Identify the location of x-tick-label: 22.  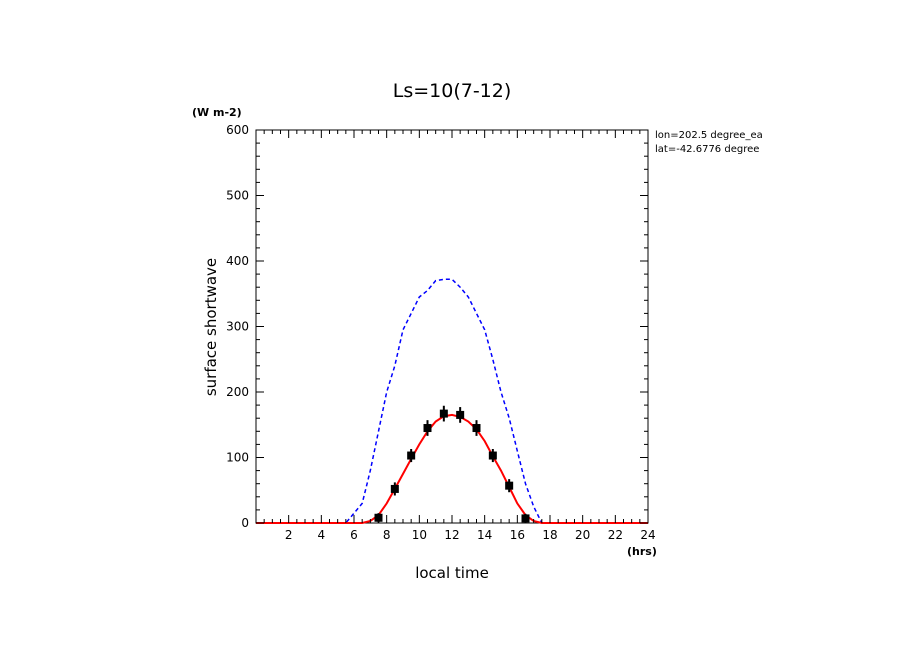
(615, 535).